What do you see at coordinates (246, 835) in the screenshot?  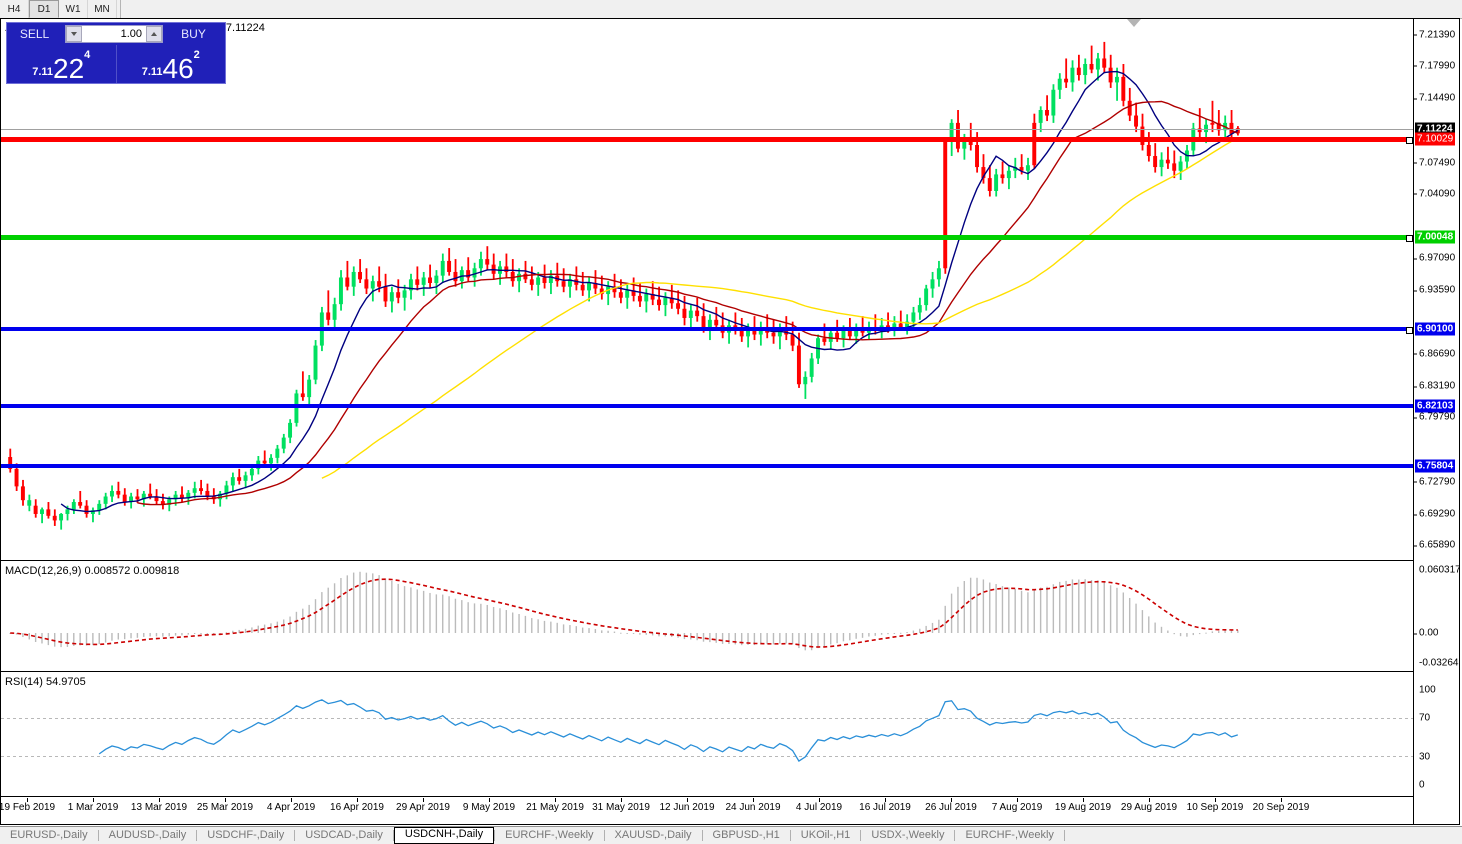 I see `chart-tab: USDCHF-,Daily` at bounding box center [246, 835].